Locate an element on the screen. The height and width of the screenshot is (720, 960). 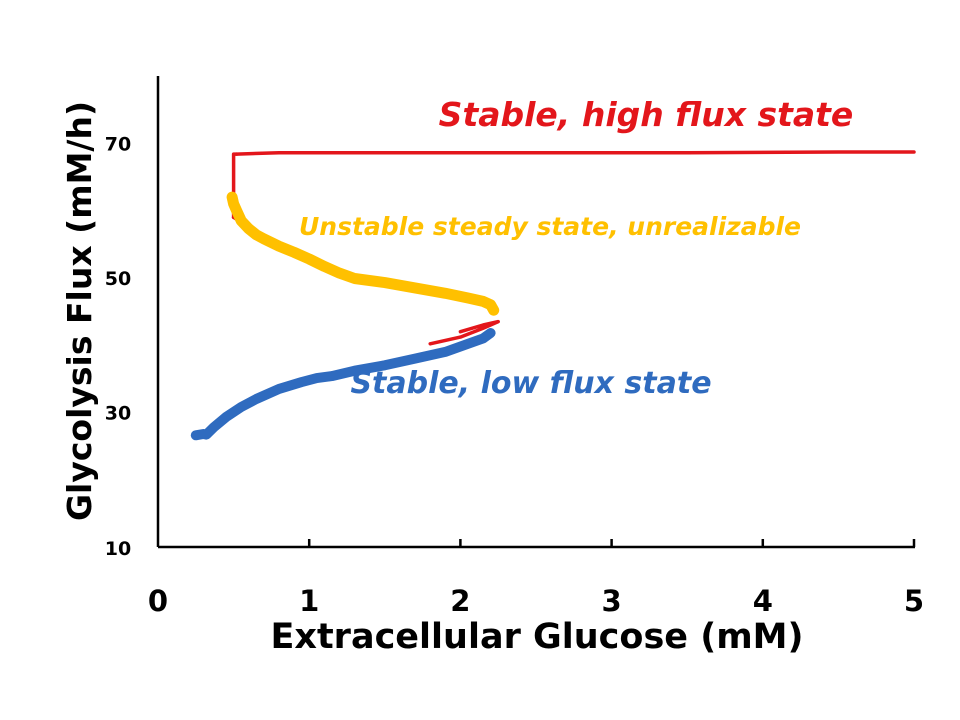
y-axis-title: Glycolysis Flux (mM/h) is located at coordinates (79, 311).